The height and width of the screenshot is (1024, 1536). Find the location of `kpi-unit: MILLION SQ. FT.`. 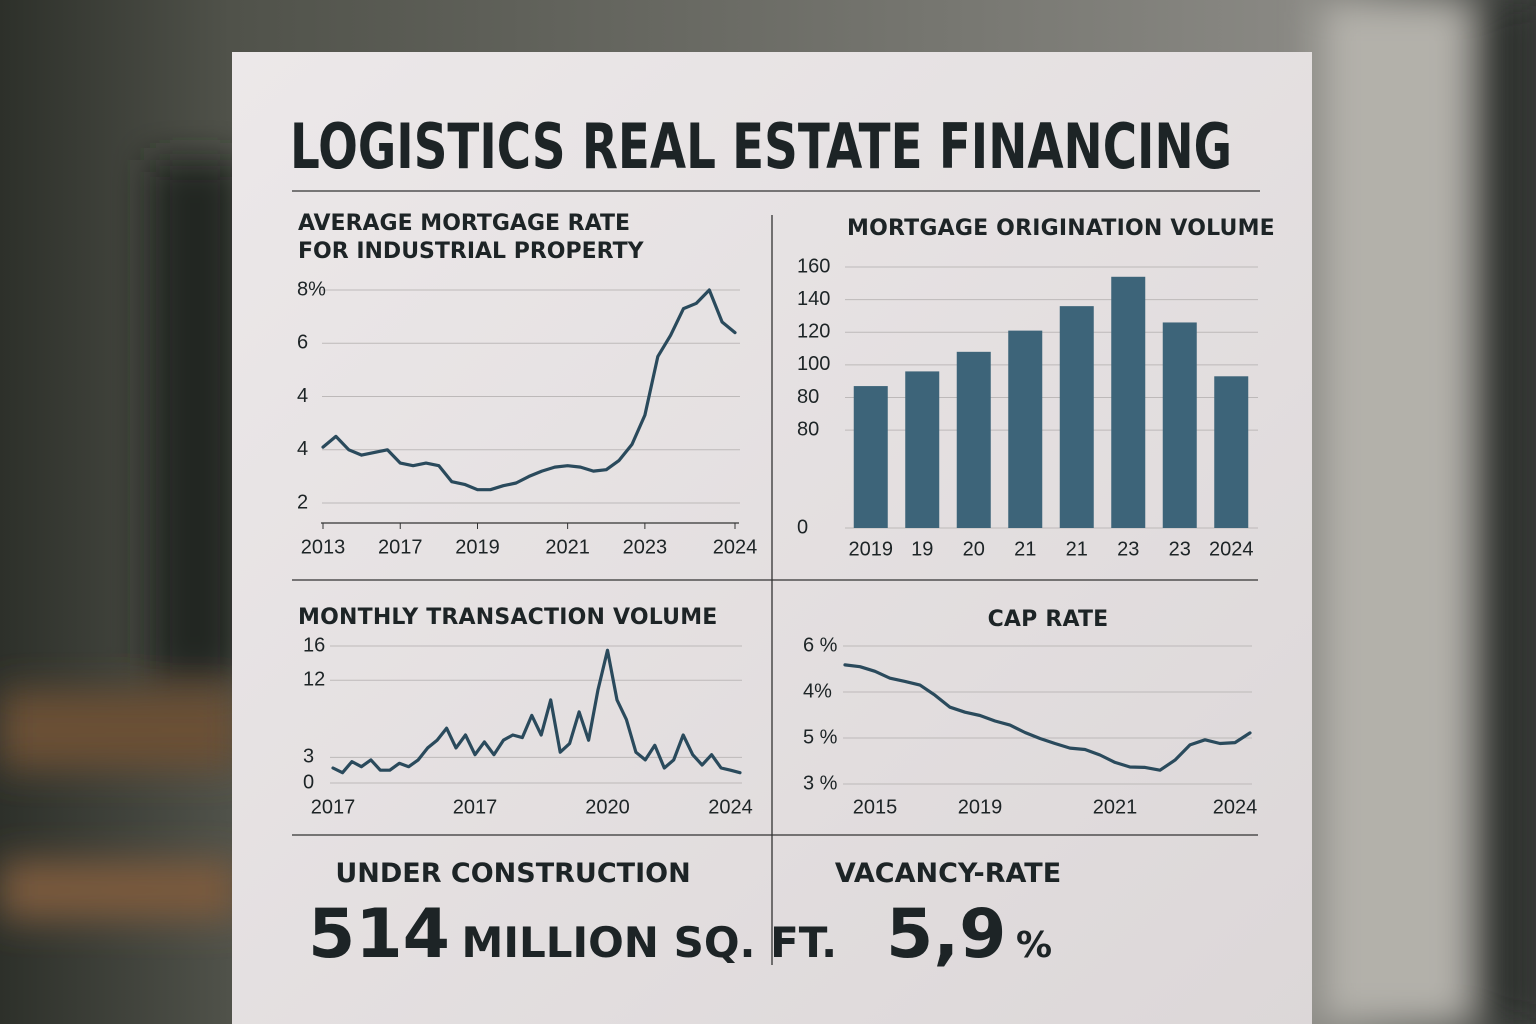

kpi-unit: MILLION SQ. FT. is located at coordinates (650, 942).